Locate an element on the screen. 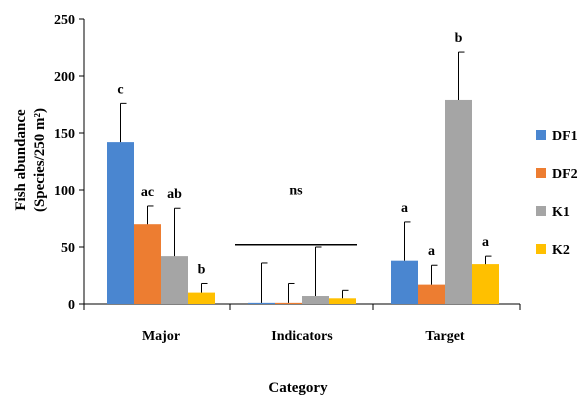 The image size is (585, 407). y-tick-label: 0 is located at coordinates (71, 305).